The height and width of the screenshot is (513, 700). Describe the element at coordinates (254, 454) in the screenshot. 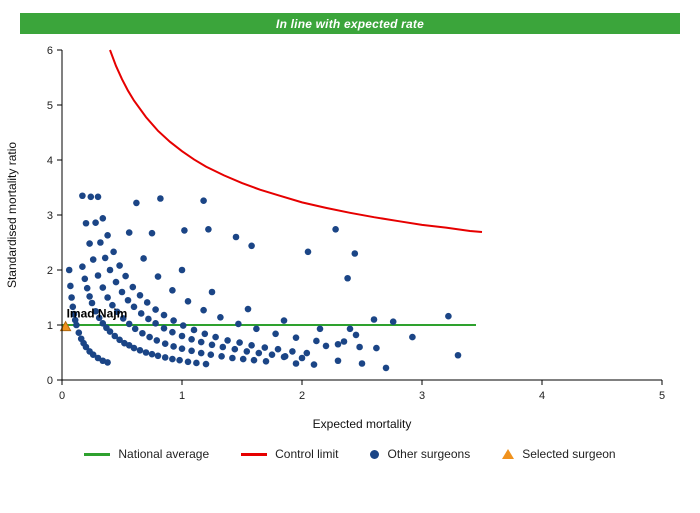

I see `control-limit-line-swatch` at that location.